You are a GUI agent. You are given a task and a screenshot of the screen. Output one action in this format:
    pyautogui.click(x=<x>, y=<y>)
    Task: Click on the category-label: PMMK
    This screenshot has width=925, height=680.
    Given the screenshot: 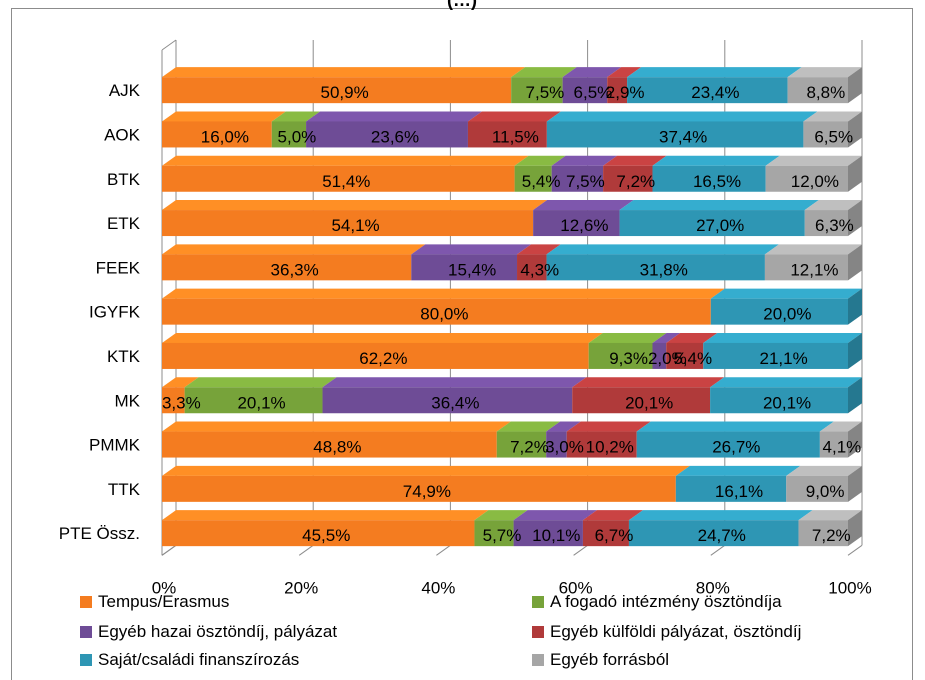 What is the action you would take?
    pyautogui.click(x=115, y=445)
    